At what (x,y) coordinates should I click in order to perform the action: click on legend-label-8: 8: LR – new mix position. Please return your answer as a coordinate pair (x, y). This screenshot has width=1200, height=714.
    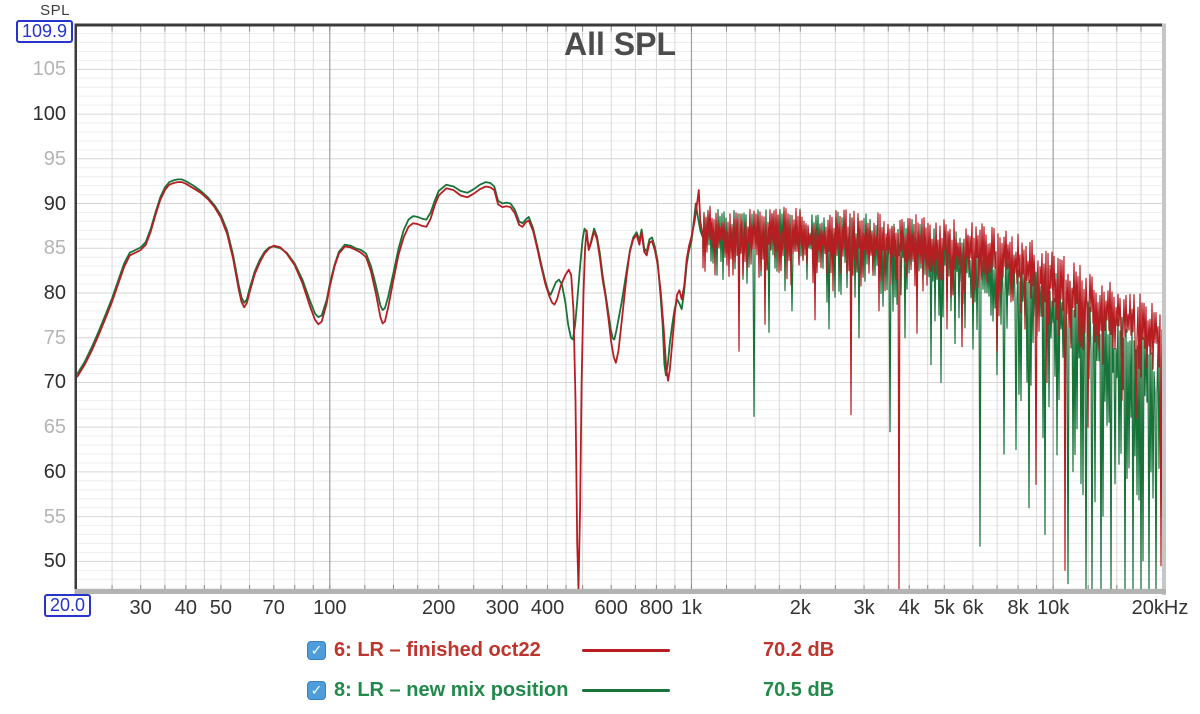
    Looking at the image, I should click on (451, 690).